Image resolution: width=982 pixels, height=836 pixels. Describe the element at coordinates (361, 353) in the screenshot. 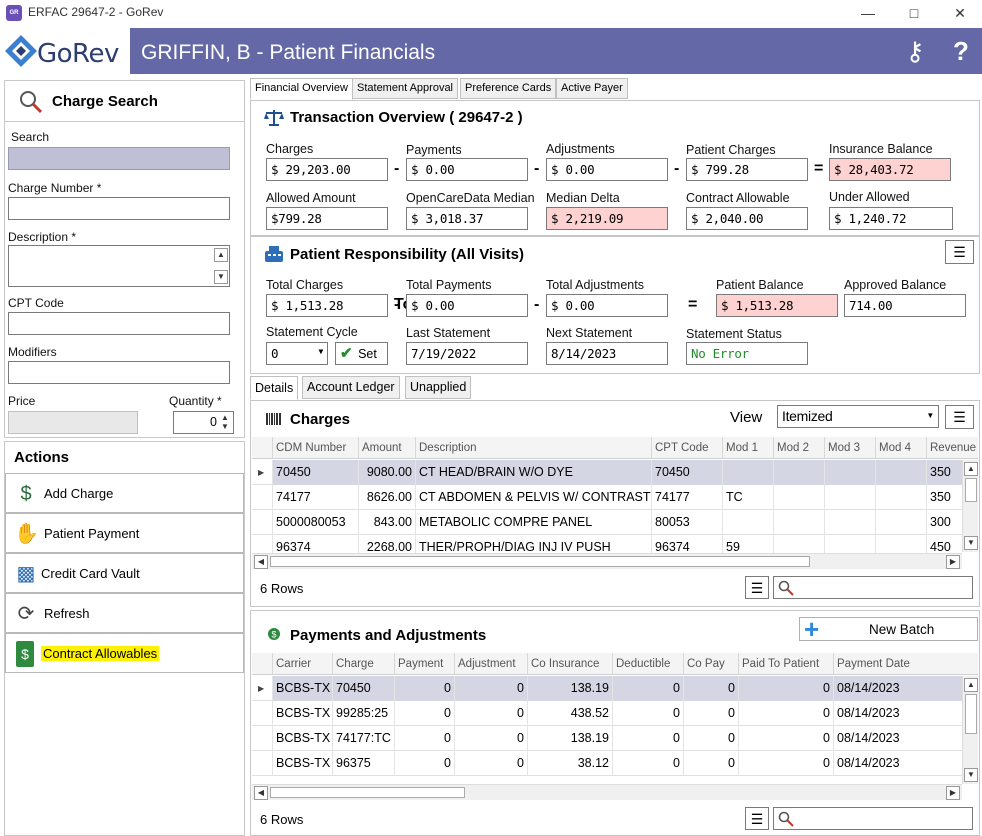

I see `set-button: ✔ Set` at that location.